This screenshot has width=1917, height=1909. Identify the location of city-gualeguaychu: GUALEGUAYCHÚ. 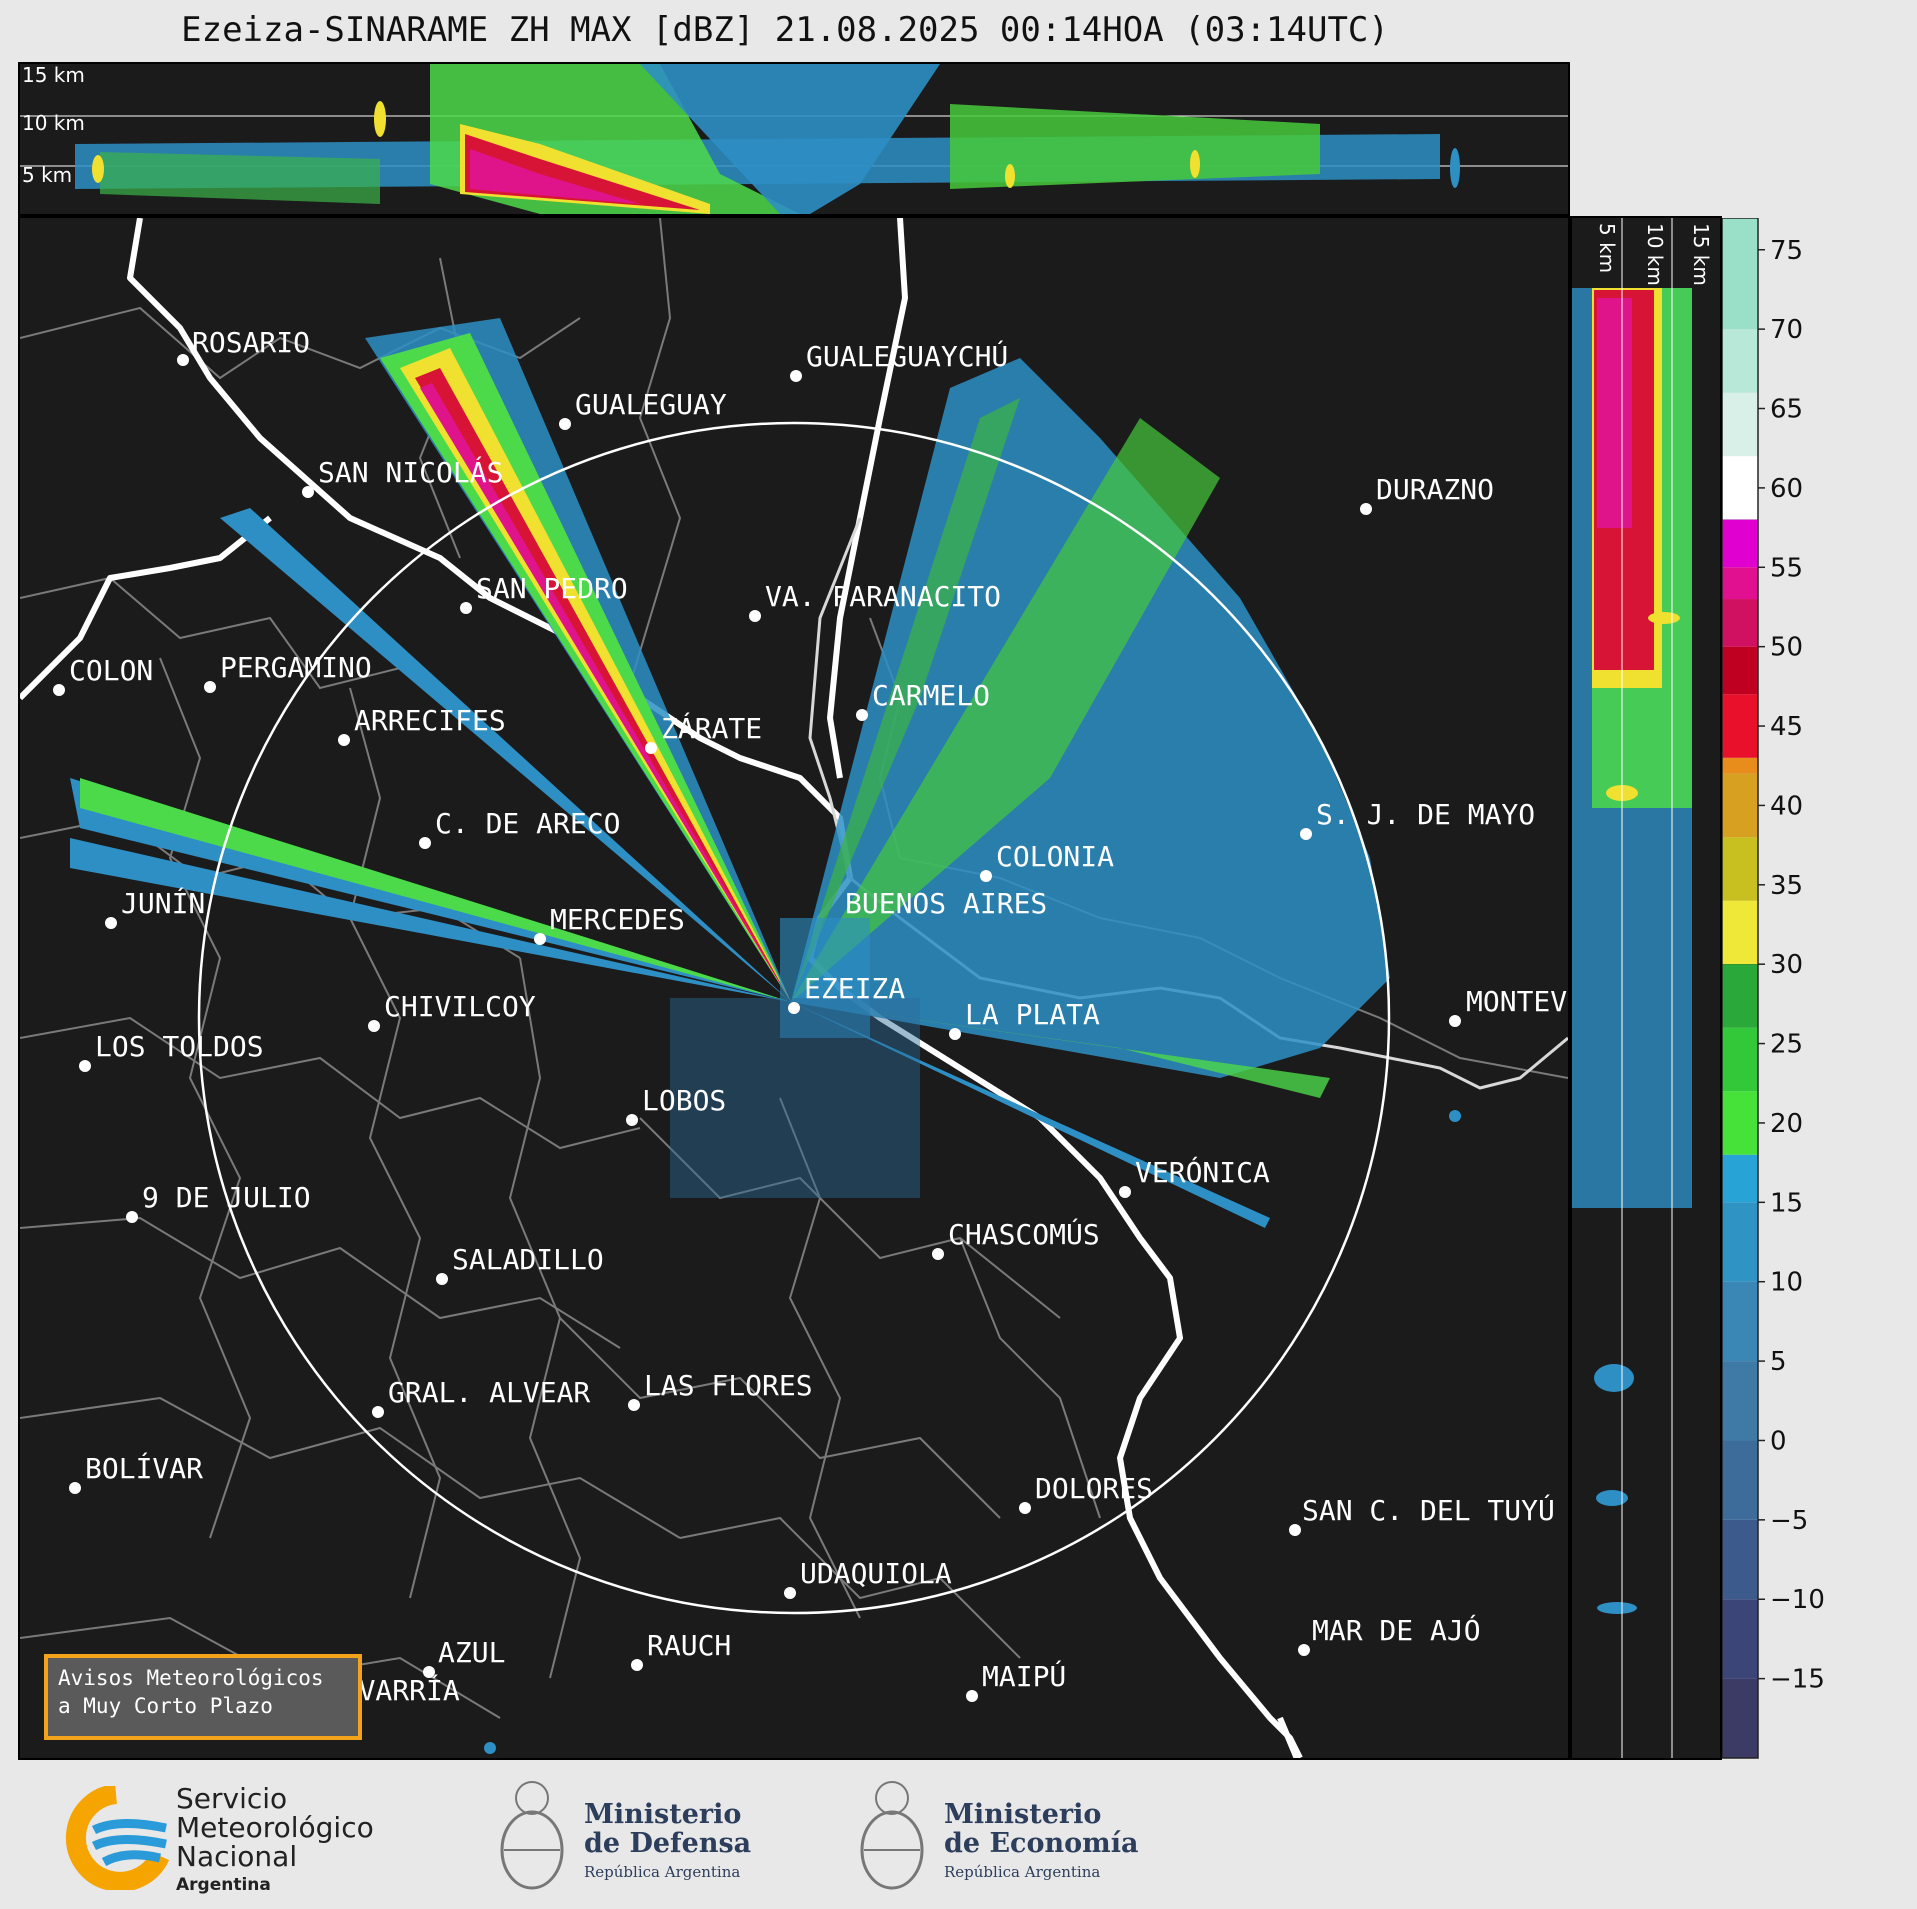
(907, 356).